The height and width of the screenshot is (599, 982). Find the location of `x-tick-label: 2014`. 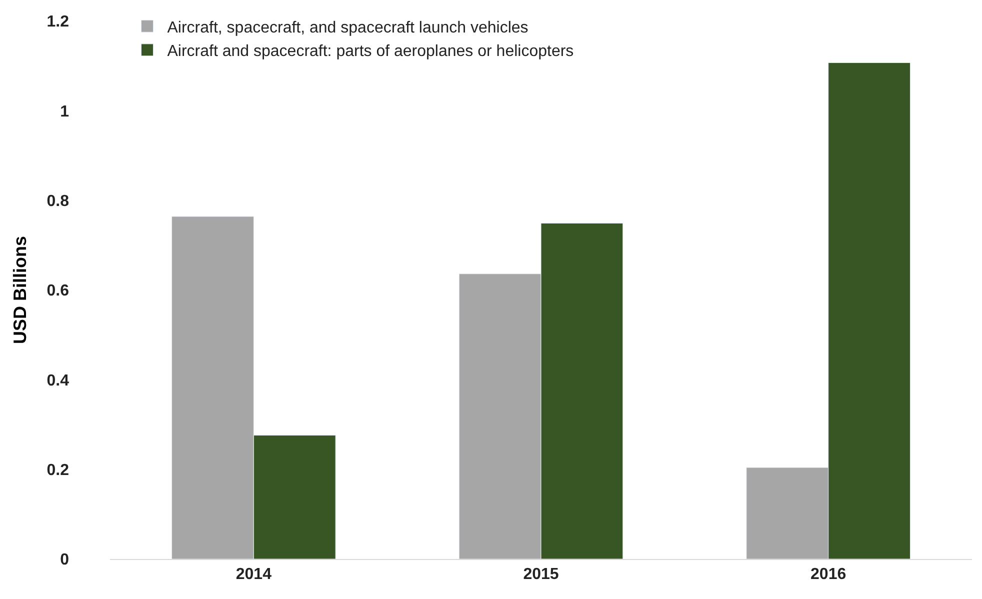

x-tick-label: 2014 is located at coordinates (254, 575).